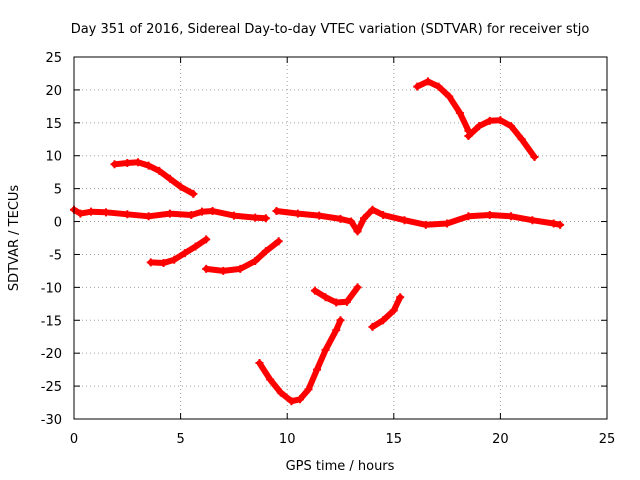  I want to click on x-tick-label: 25, so click(607, 439).